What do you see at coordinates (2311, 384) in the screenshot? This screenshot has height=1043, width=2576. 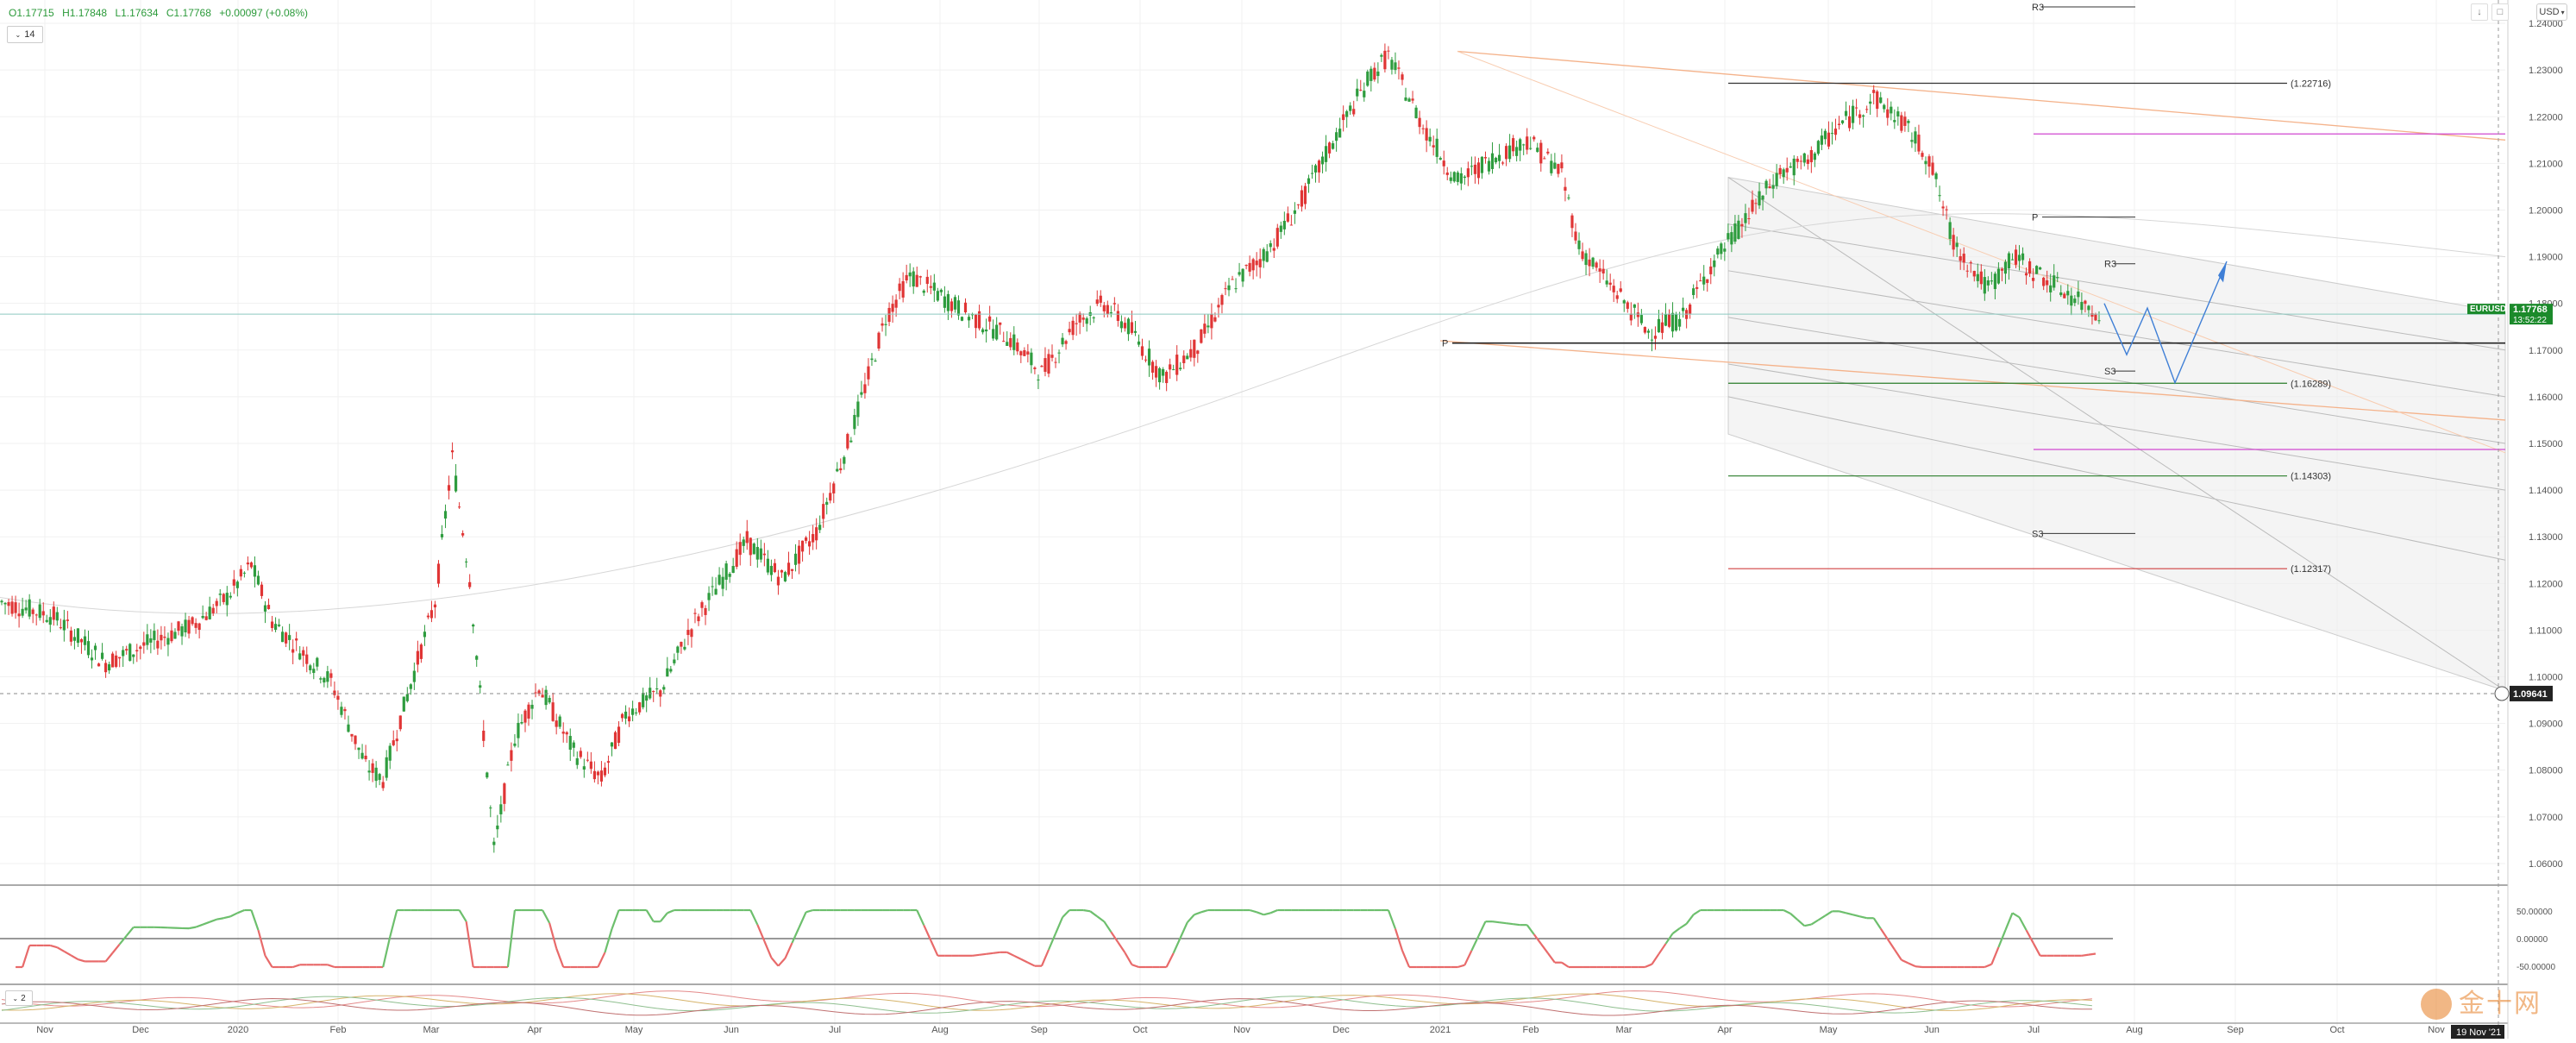 I see `level-label: (1.16289)` at bounding box center [2311, 384].